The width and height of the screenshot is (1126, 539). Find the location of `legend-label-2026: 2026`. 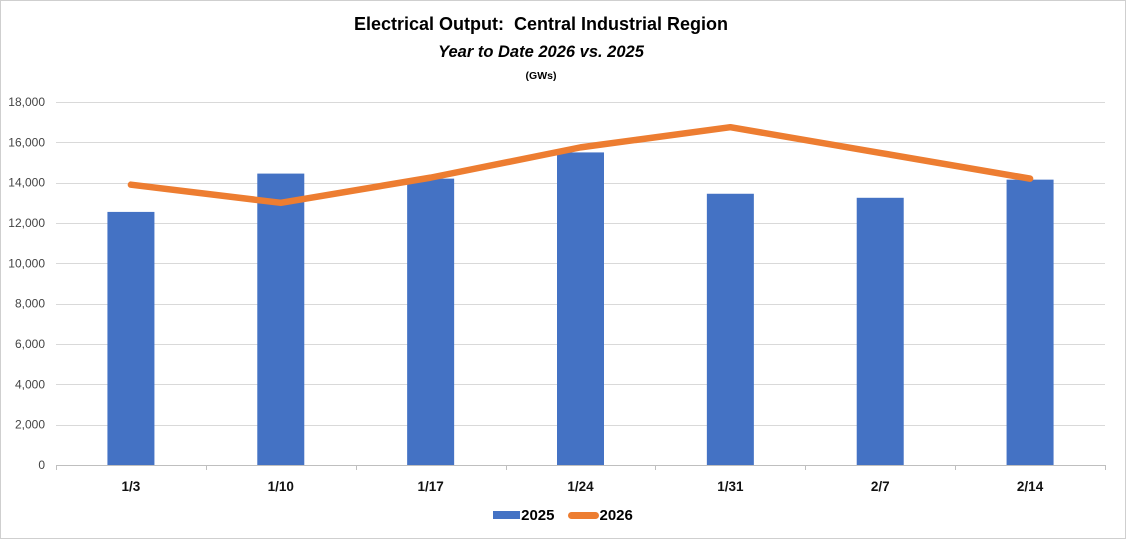

legend-label-2026: 2026 is located at coordinates (616, 515).